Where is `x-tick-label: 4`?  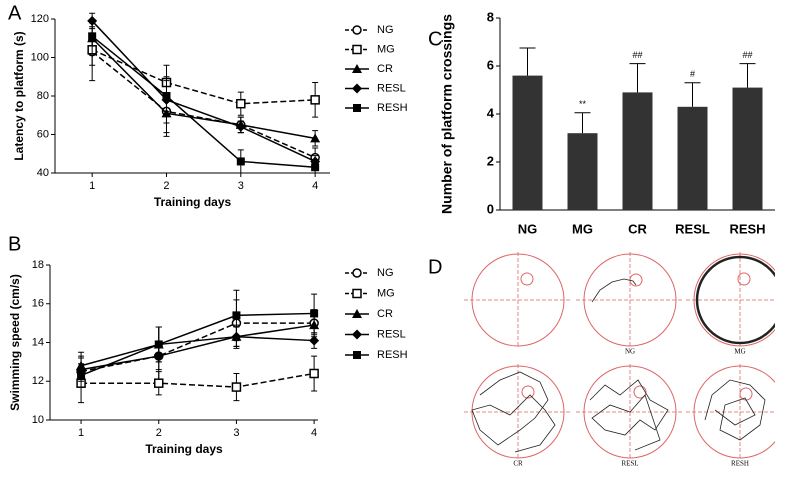 x-tick-label: 4 is located at coordinates (314, 433).